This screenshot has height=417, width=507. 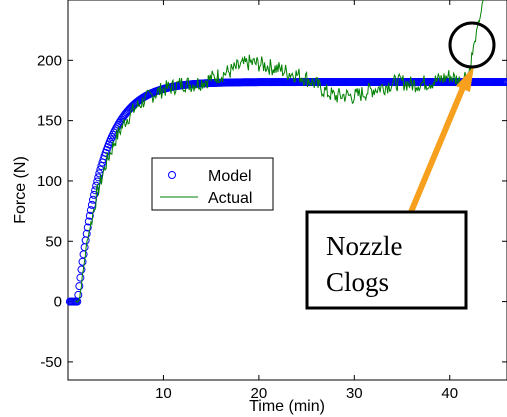 I want to click on y-tick-label: 100, so click(x=49, y=181).